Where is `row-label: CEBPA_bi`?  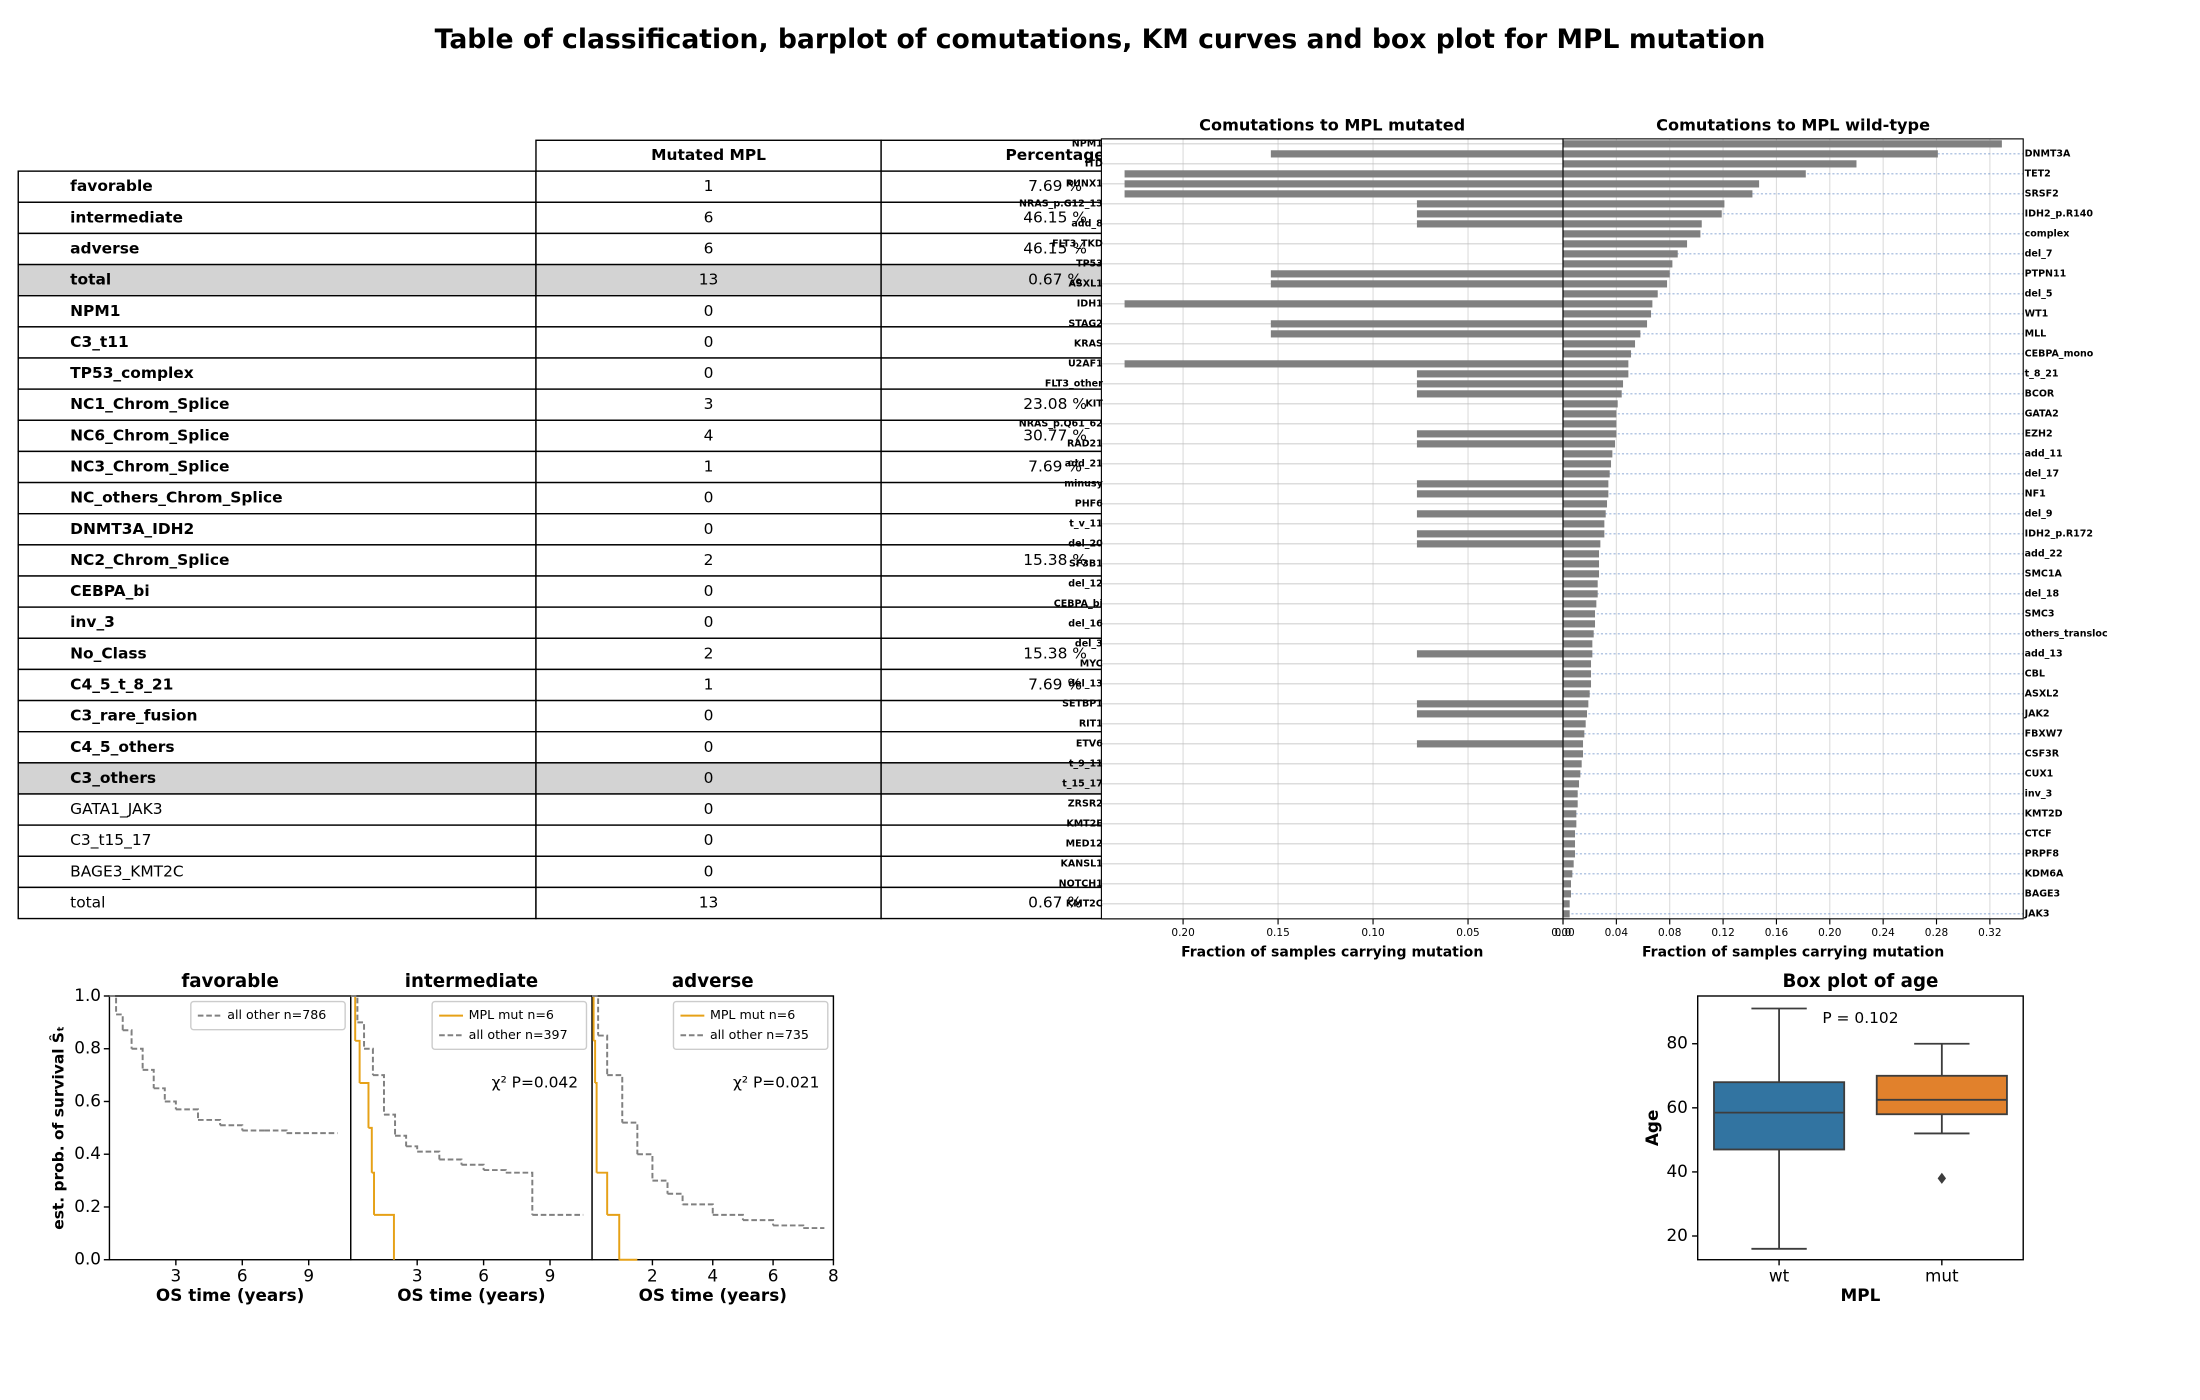 row-label: CEBPA_bi is located at coordinates (109, 591).